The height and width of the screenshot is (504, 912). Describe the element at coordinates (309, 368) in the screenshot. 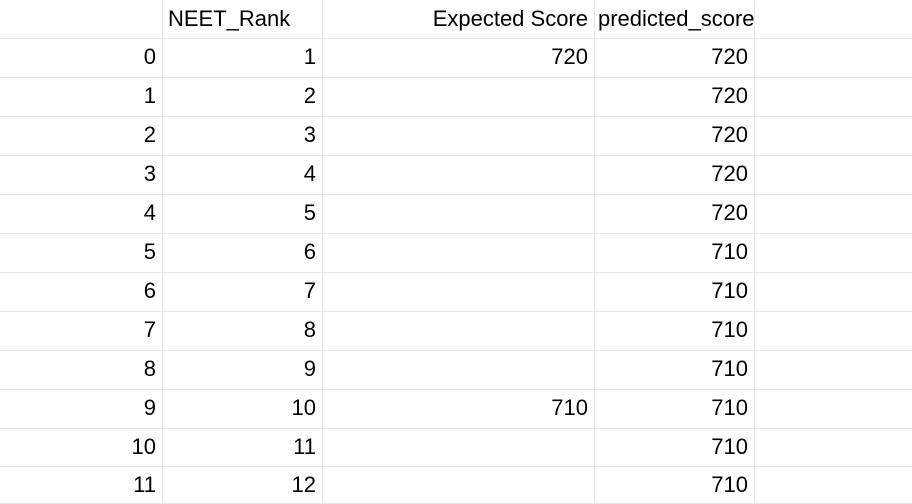

I see `neet-rank-cell: 9` at that location.